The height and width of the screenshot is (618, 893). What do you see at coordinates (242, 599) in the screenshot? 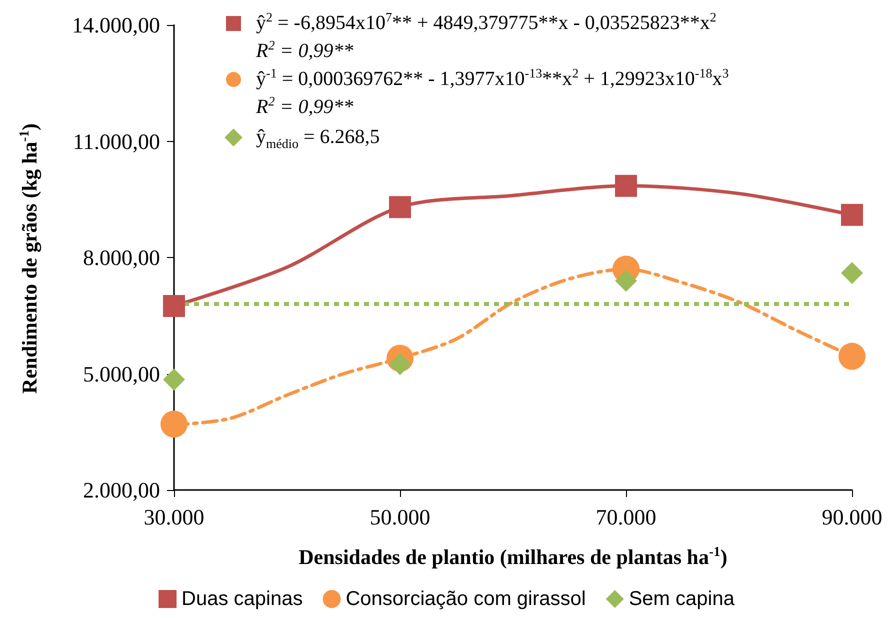
I see `legend-label: Duas capinas` at bounding box center [242, 599].